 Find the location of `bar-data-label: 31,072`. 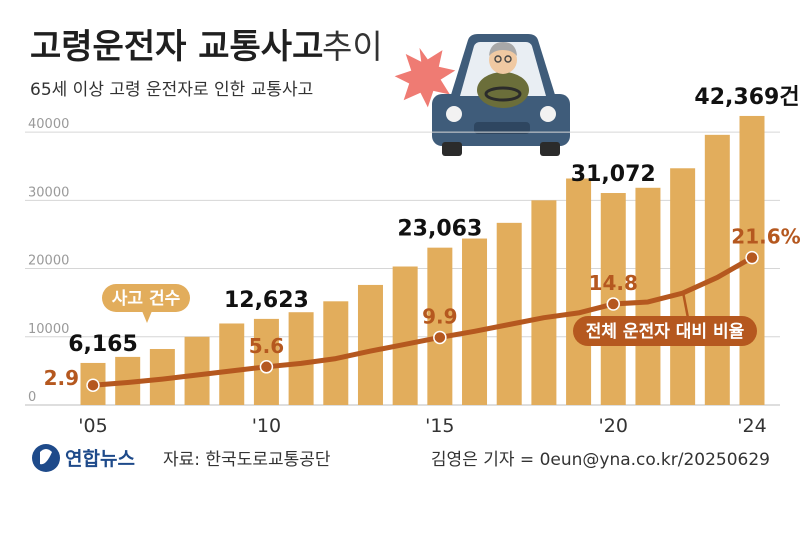

bar-data-label: 31,072 is located at coordinates (613, 174).